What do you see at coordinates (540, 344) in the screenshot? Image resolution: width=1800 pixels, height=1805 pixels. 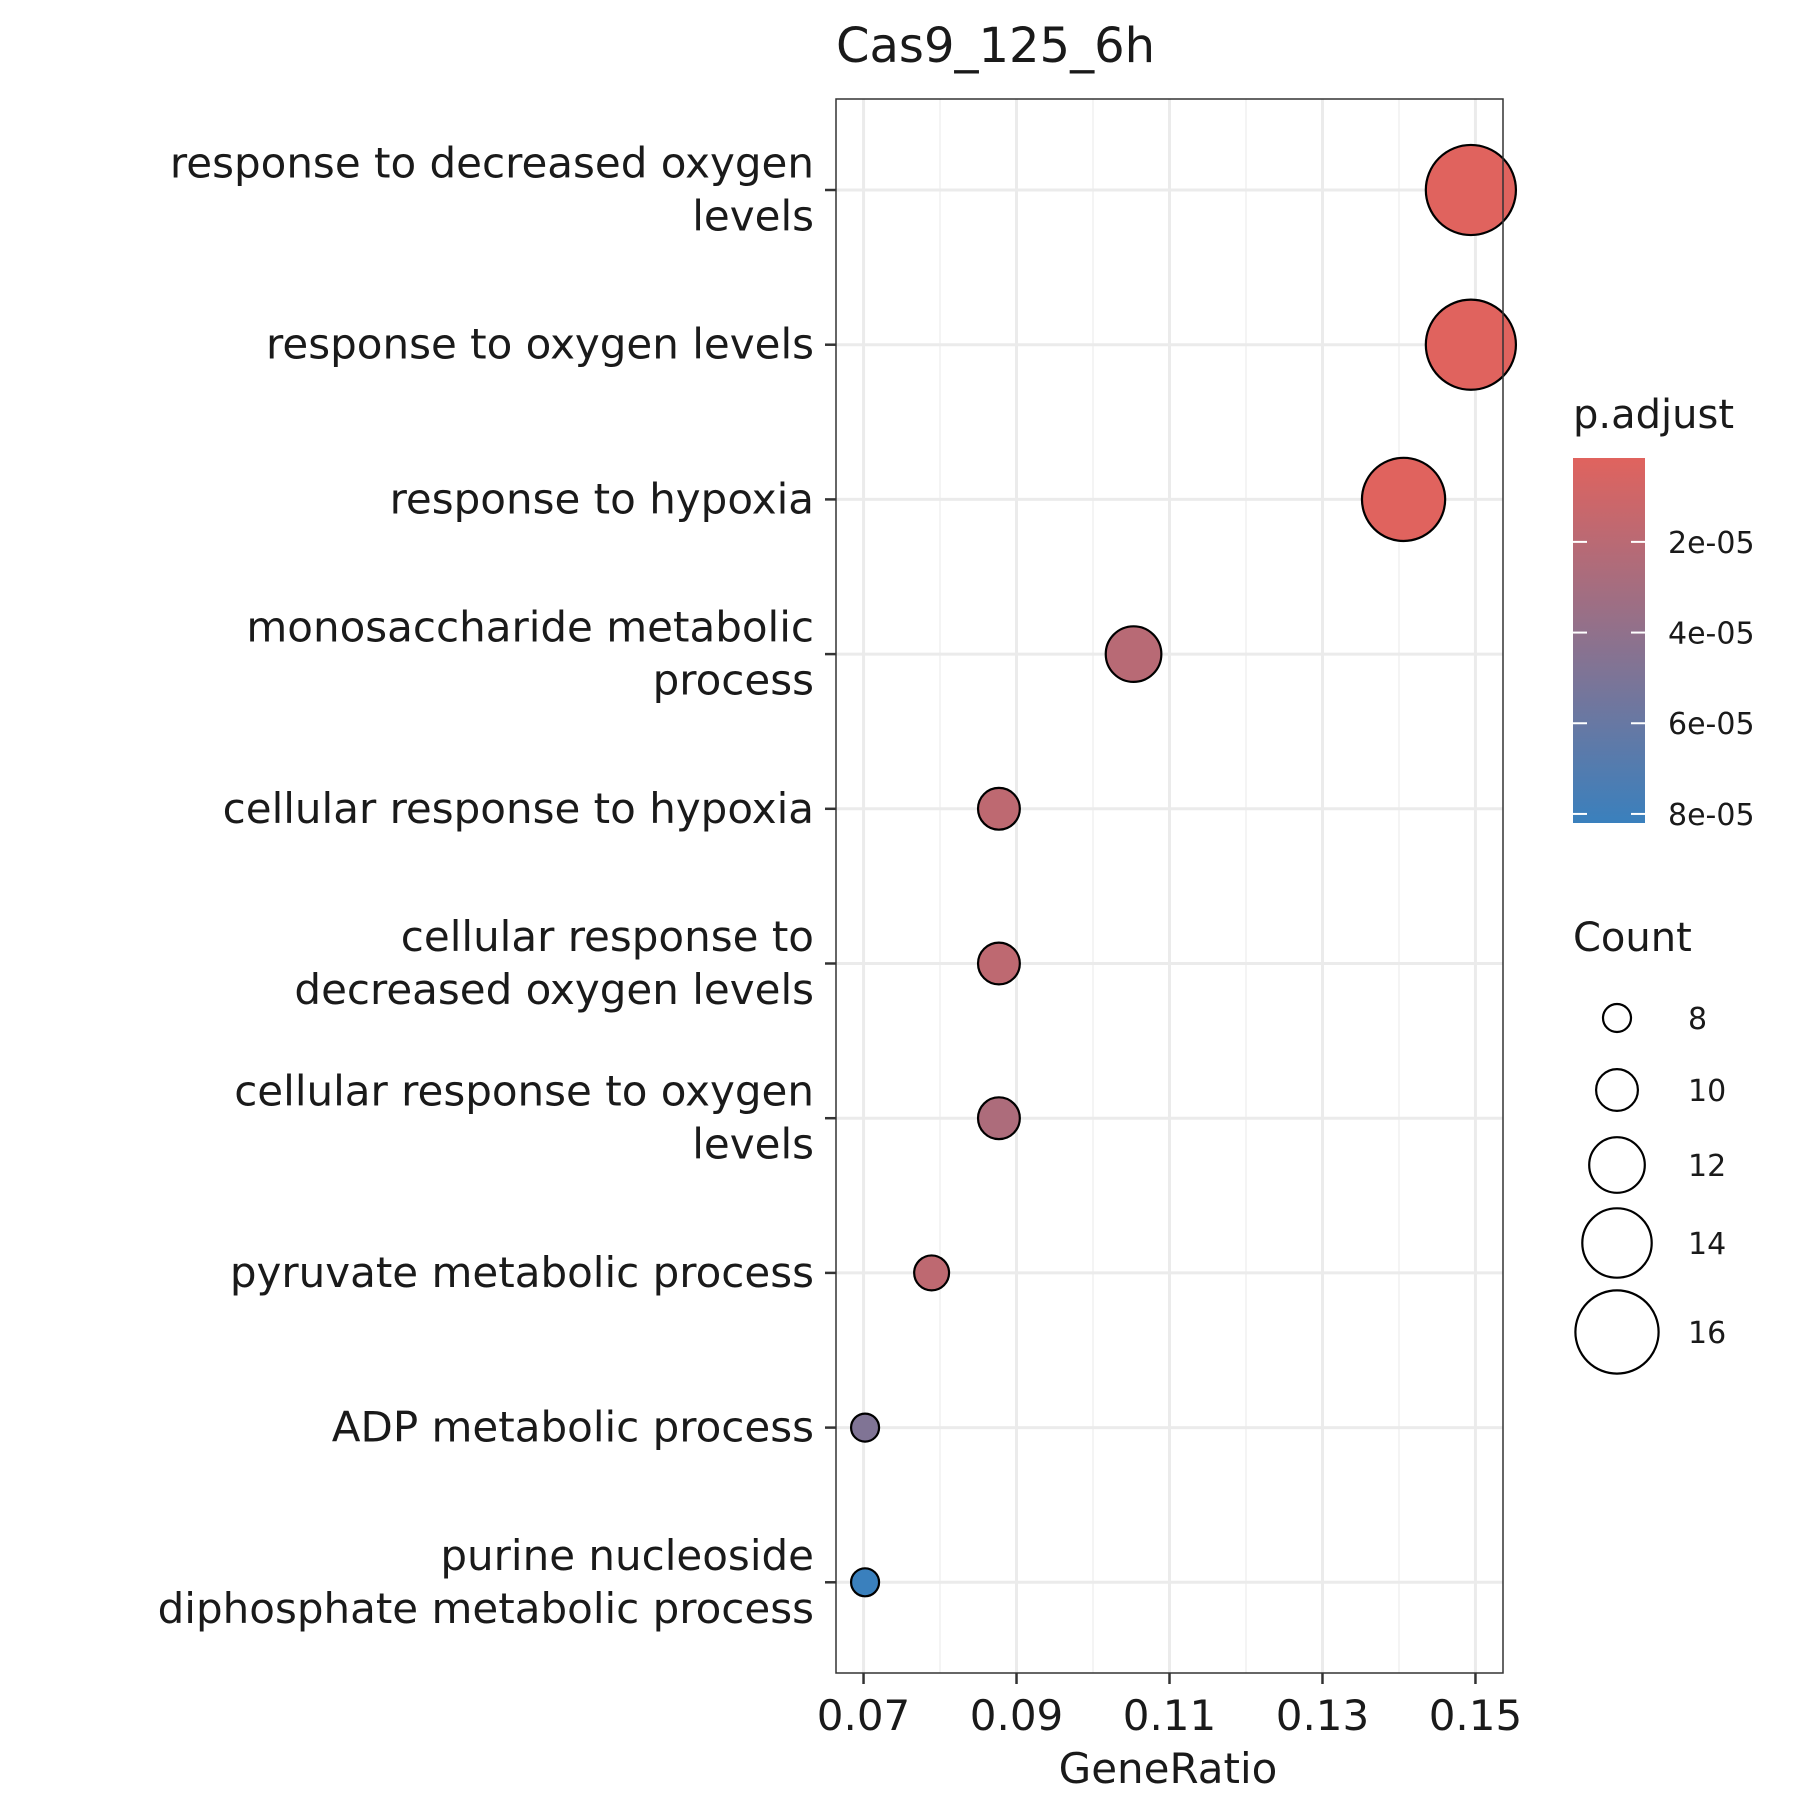 I see `y-tick-label: response to oxygen levels` at bounding box center [540, 344].